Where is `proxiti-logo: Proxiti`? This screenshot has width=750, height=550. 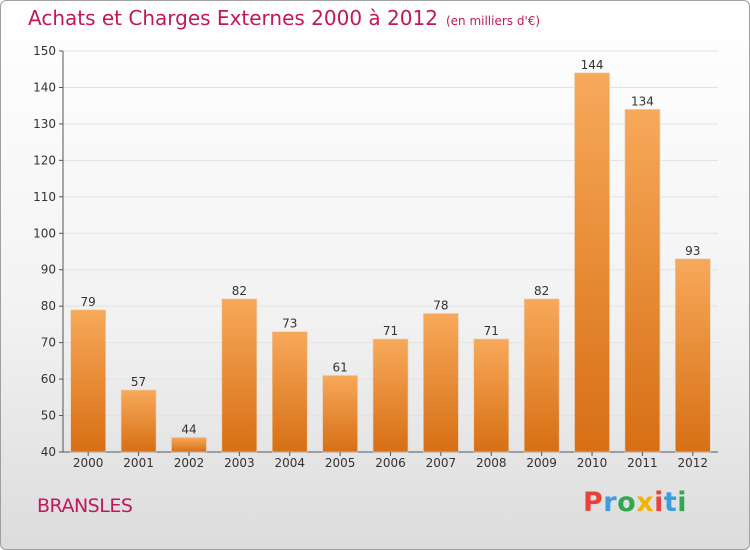 proxiti-logo: Proxiti is located at coordinates (635, 502).